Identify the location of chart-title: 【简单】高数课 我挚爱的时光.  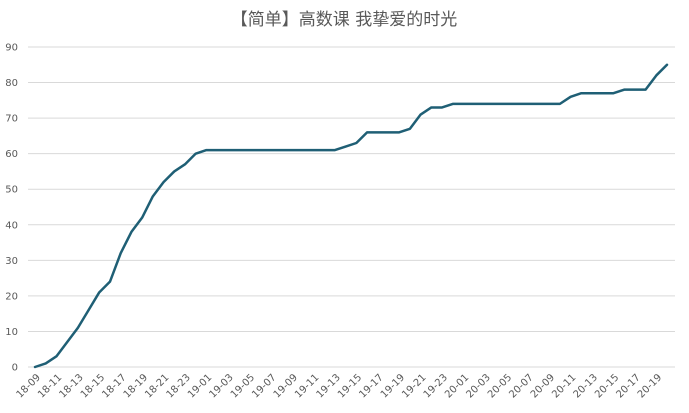
(344, 20).